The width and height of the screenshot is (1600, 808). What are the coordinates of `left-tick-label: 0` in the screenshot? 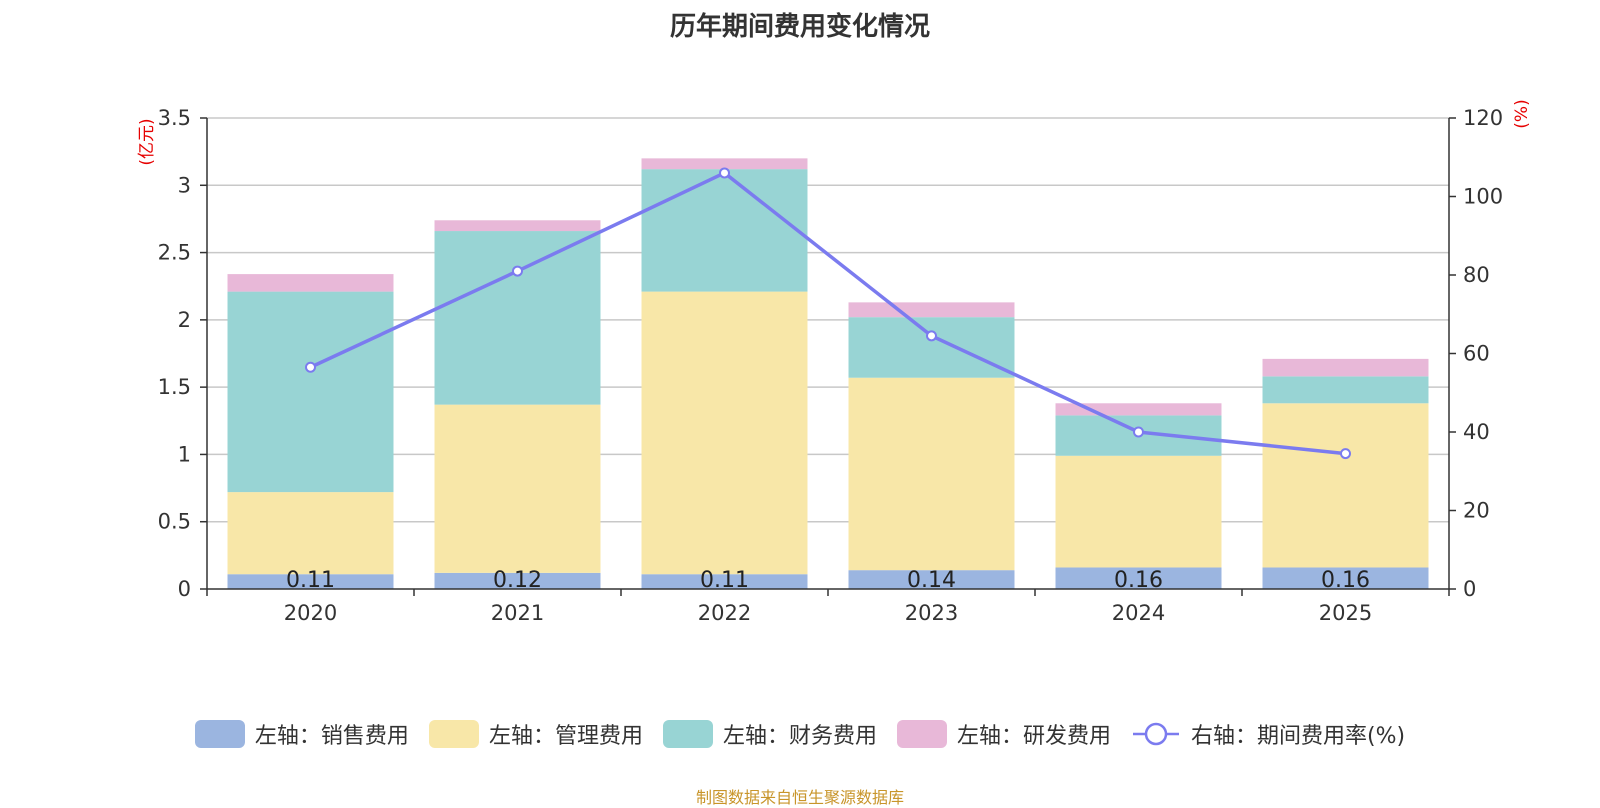 It's located at (184, 589).